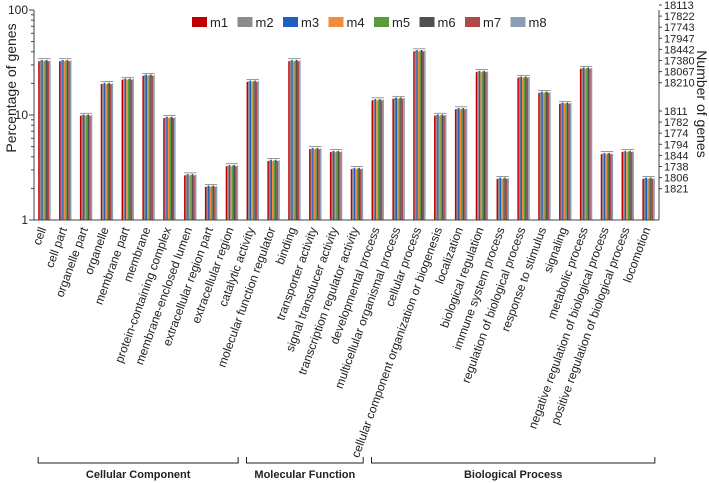 The image size is (709, 483). What do you see at coordinates (676, 190) in the screenshot?
I see `y2-tick-label: 1821` at bounding box center [676, 190].